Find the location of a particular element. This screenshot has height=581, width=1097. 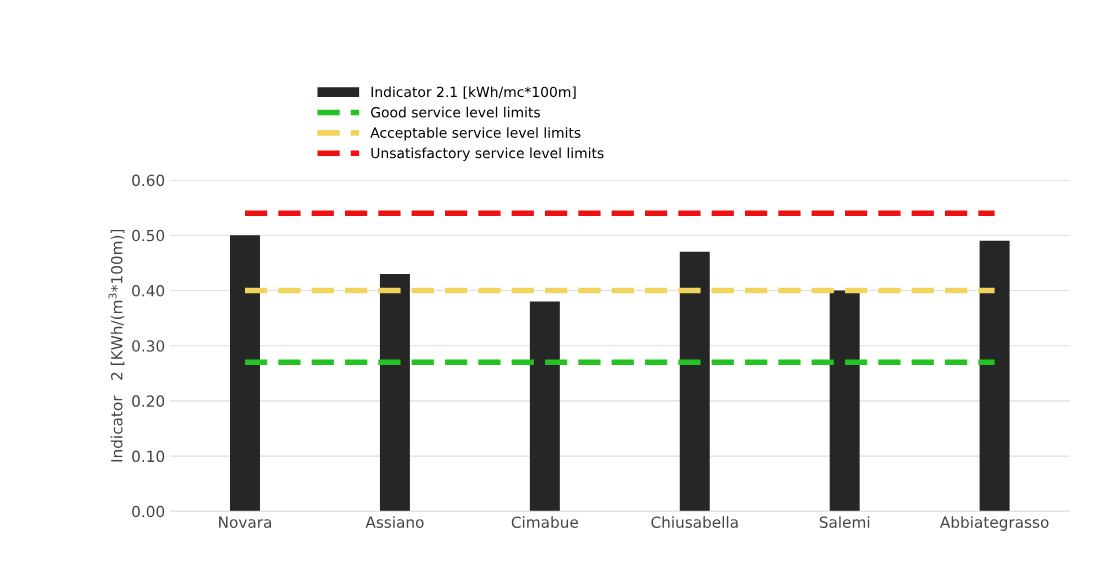

y-tick-label: 0.10 is located at coordinates (148, 456).